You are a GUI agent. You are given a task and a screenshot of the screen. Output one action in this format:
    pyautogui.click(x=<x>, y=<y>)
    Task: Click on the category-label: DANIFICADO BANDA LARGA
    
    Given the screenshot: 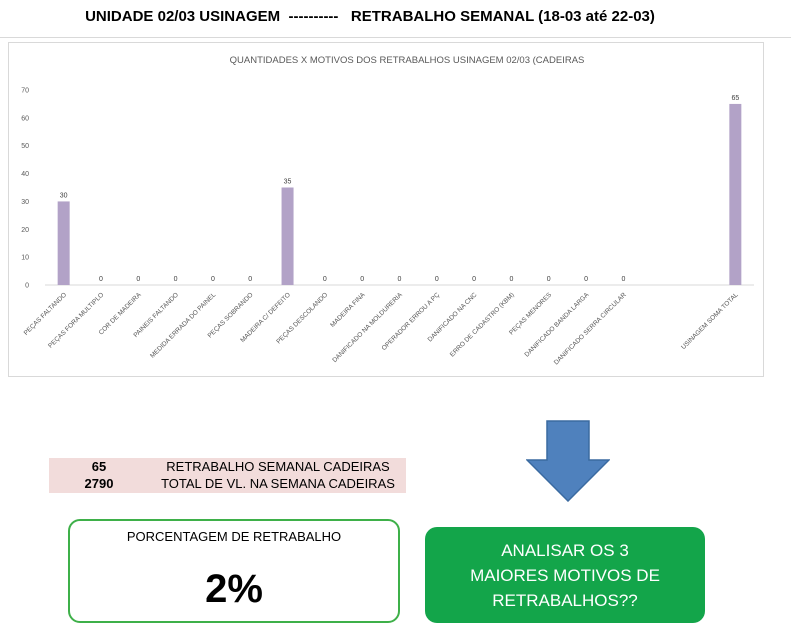 What is the action you would take?
    pyautogui.click(x=556, y=324)
    